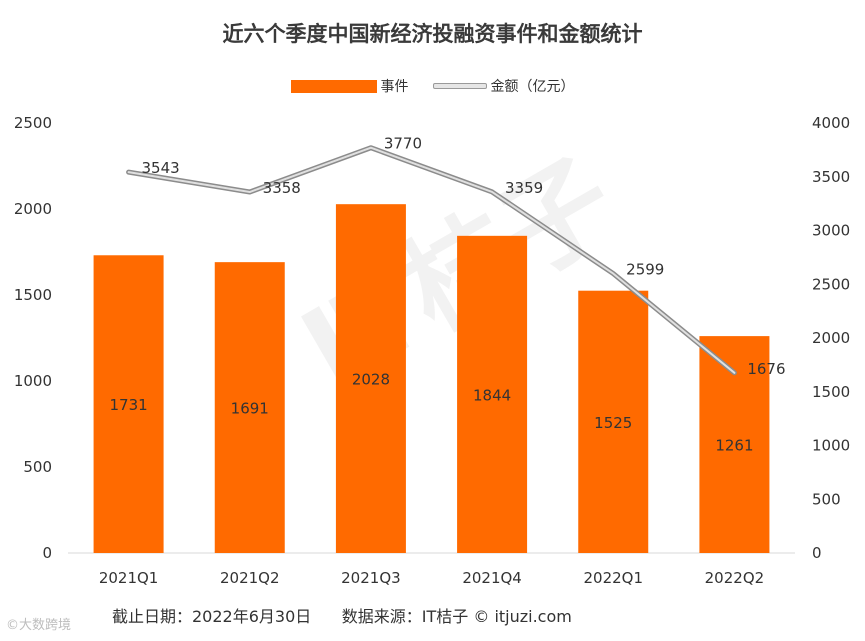 The width and height of the screenshot is (865, 641). I want to click on chart-legend: 事件 金额（亿元）, so click(432, 86).